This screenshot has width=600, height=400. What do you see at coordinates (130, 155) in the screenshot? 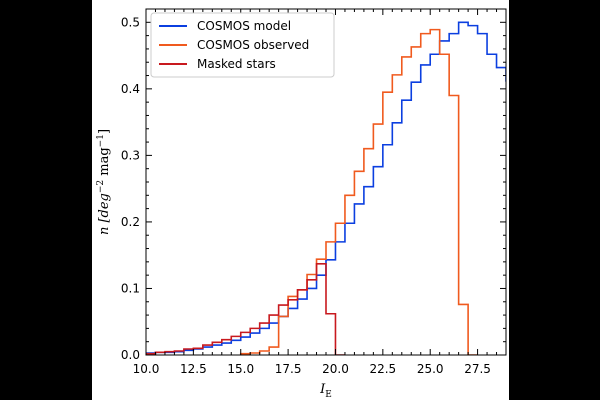
I see `y-tick-label: 0.3` at bounding box center [130, 155].